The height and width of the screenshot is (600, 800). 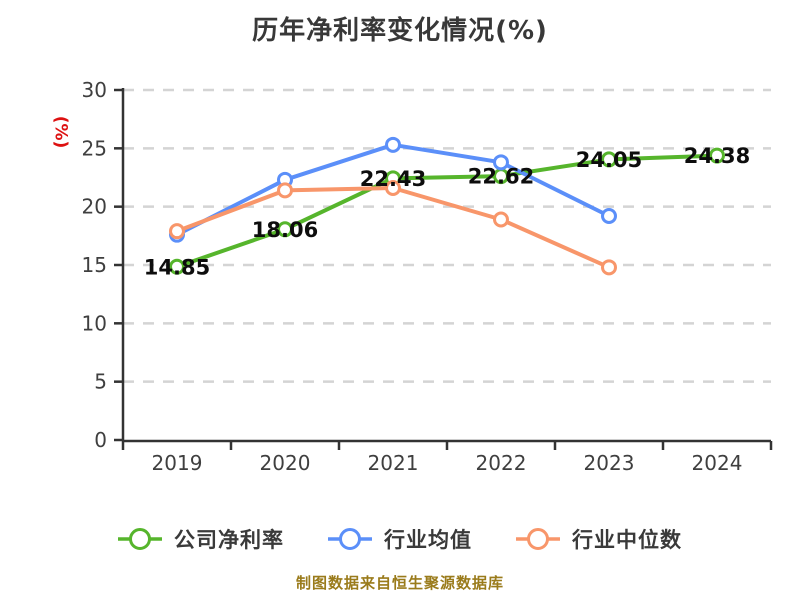 I want to click on y-tick-label: 25, so click(x=94, y=148).